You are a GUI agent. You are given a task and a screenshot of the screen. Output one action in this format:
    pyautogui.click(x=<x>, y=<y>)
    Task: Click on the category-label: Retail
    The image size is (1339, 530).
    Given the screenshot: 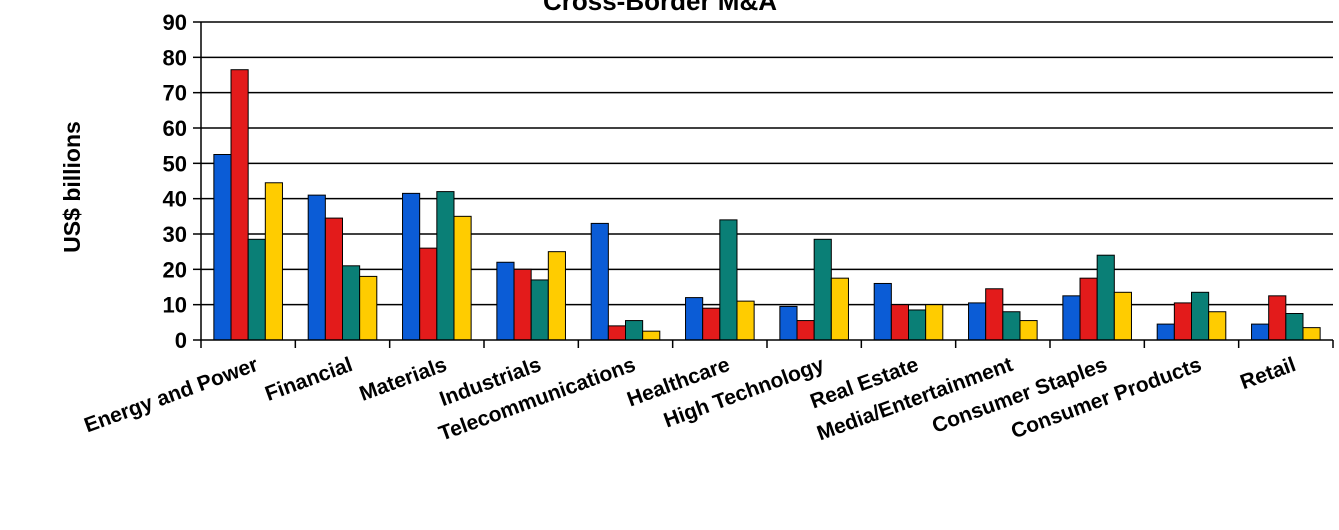 What is the action you would take?
    pyautogui.click(x=1268, y=373)
    